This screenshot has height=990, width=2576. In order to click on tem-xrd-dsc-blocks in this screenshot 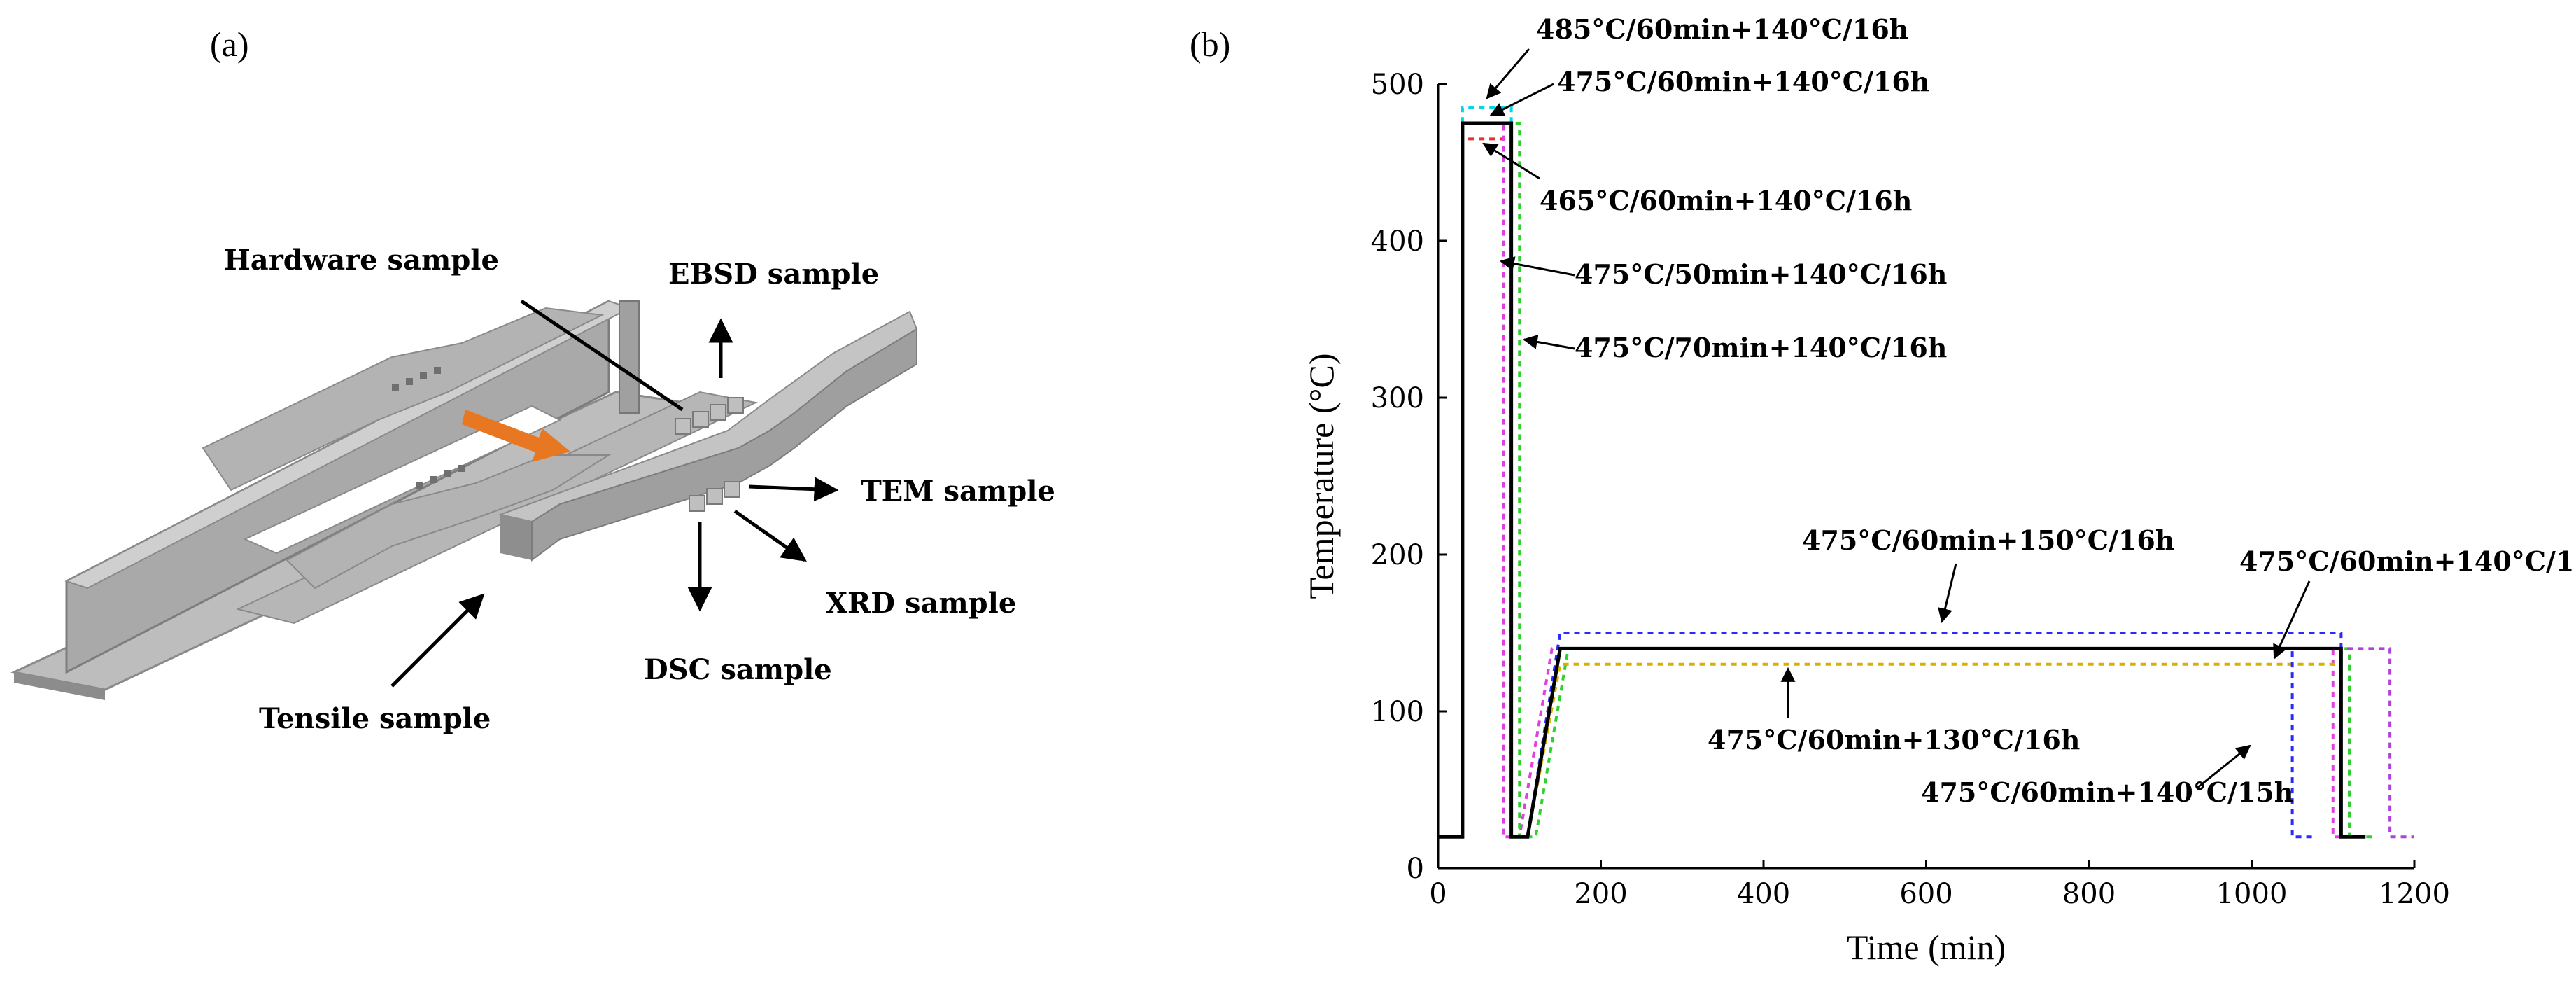, I will do `click(714, 497)`.